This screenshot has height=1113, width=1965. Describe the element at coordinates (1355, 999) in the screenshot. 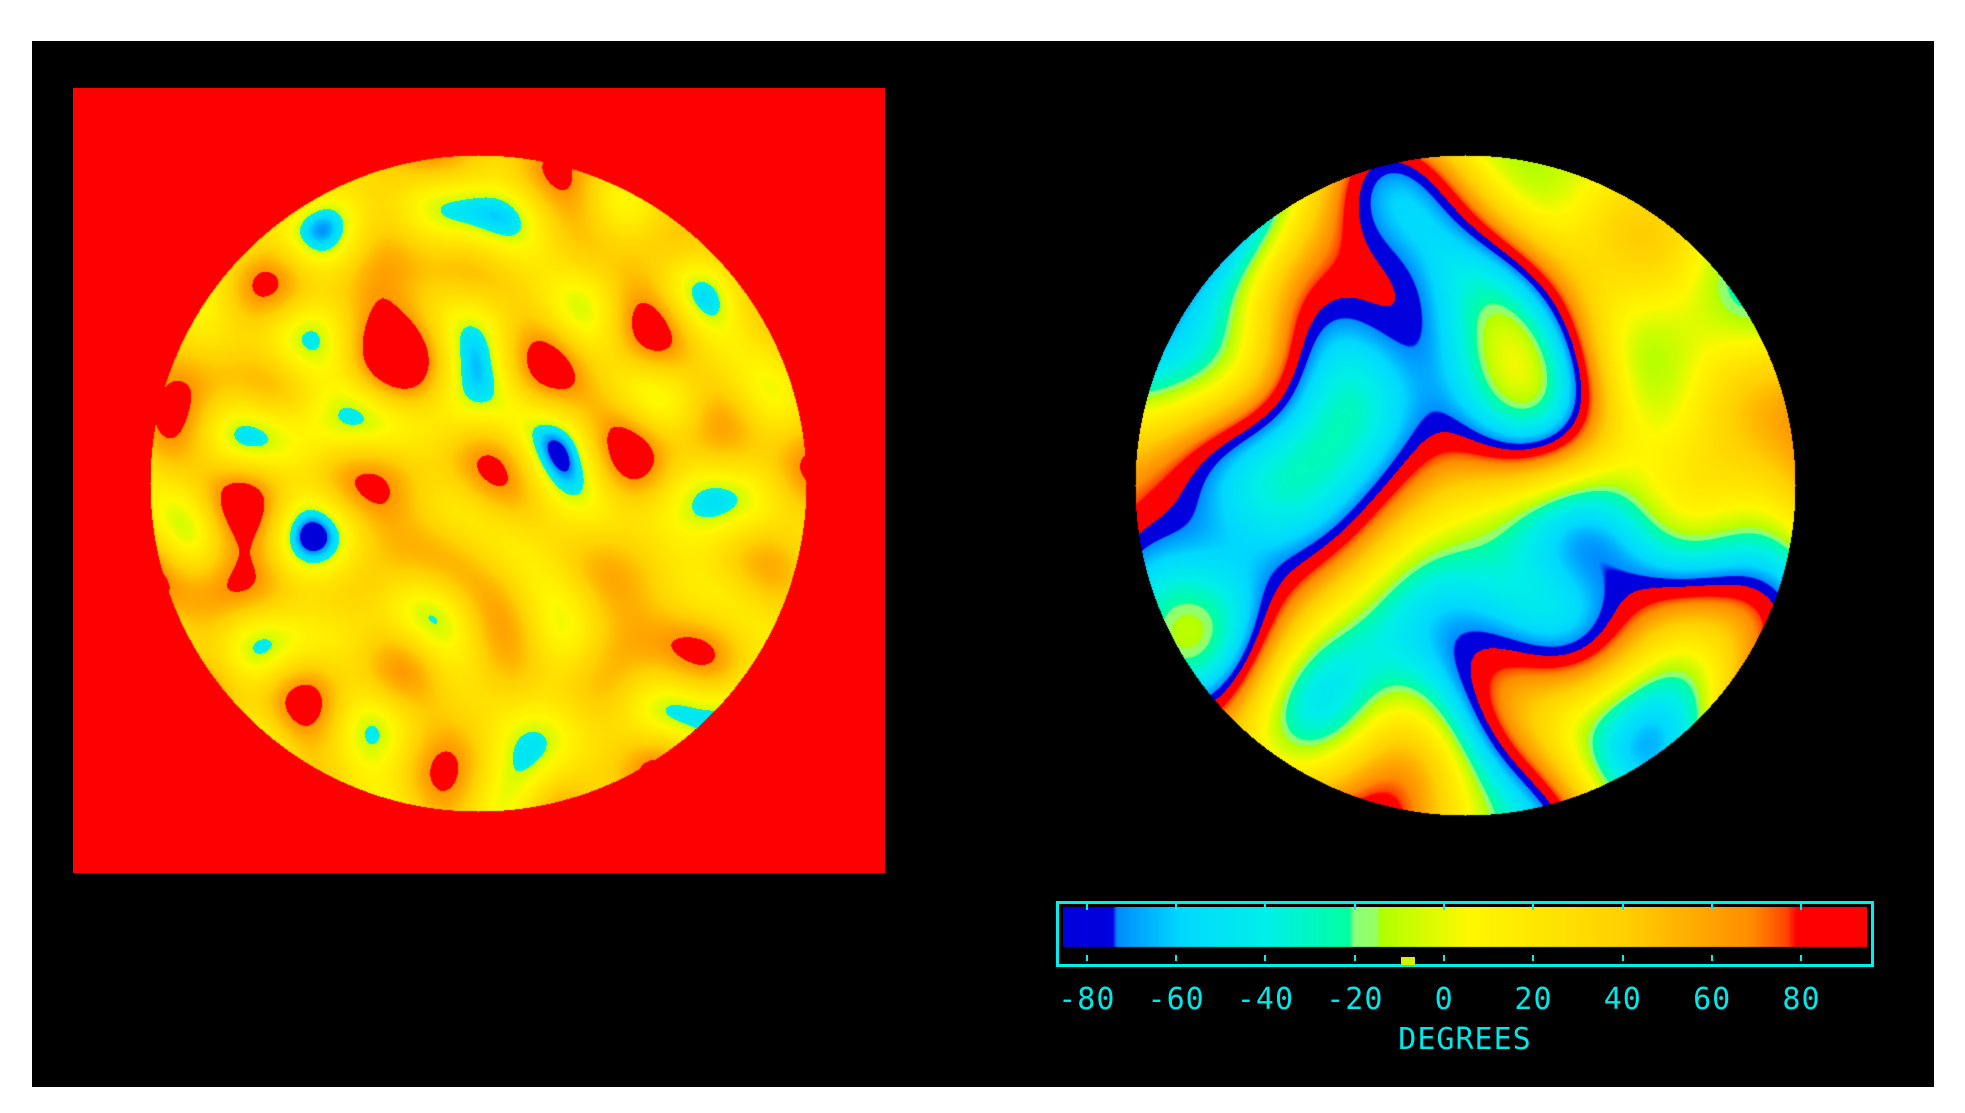

I see `colorbar-tick-label: -20` at that location.